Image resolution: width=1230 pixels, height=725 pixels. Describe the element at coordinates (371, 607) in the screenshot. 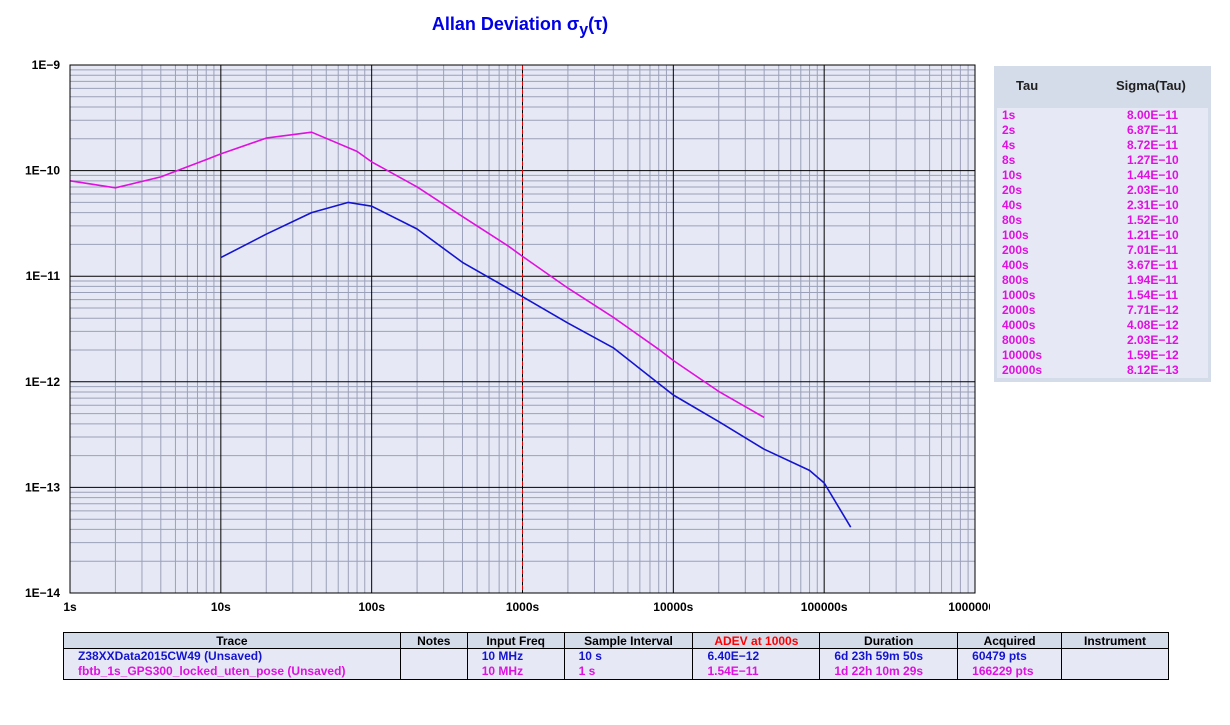

I see `x-tick-label: 100s` at that location.